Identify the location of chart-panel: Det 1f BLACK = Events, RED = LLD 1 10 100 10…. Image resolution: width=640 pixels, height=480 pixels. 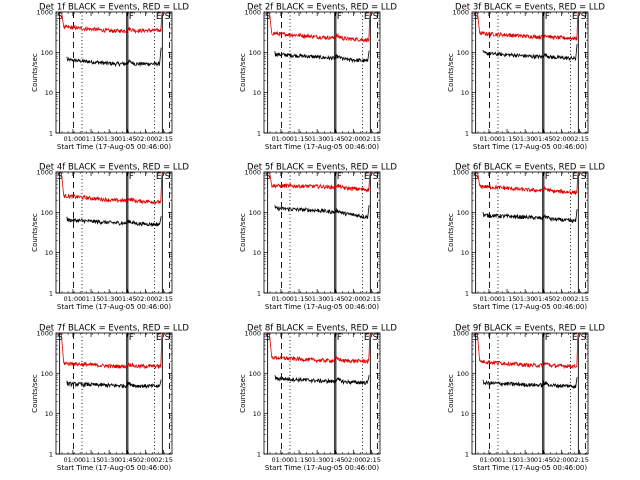
(110, 77).